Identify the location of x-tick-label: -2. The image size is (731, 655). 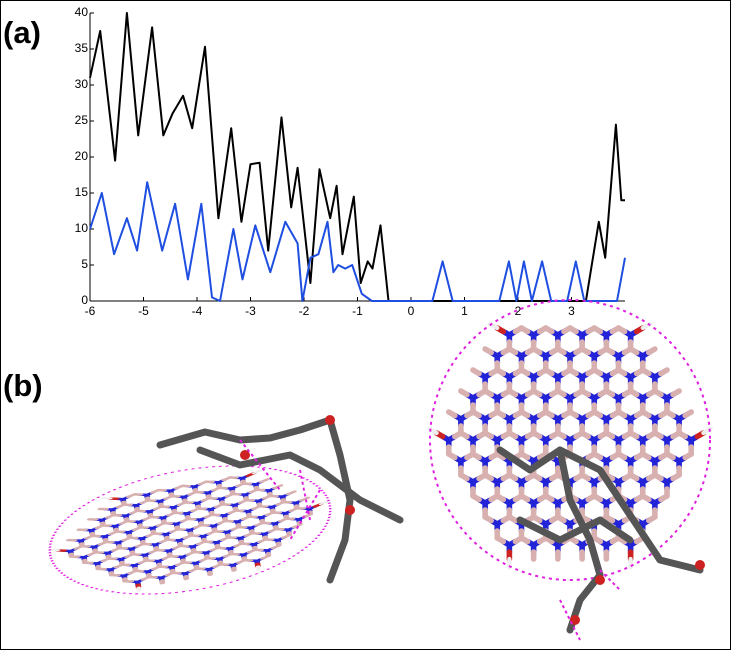
(304, 311).